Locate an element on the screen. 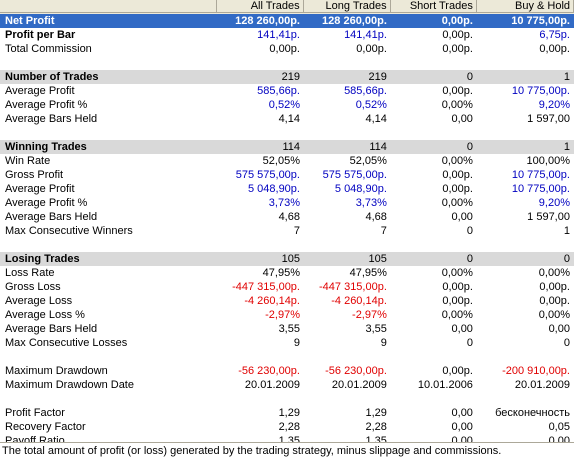  all-trades-value: 141,41р. is located at coordinates (278, 35).